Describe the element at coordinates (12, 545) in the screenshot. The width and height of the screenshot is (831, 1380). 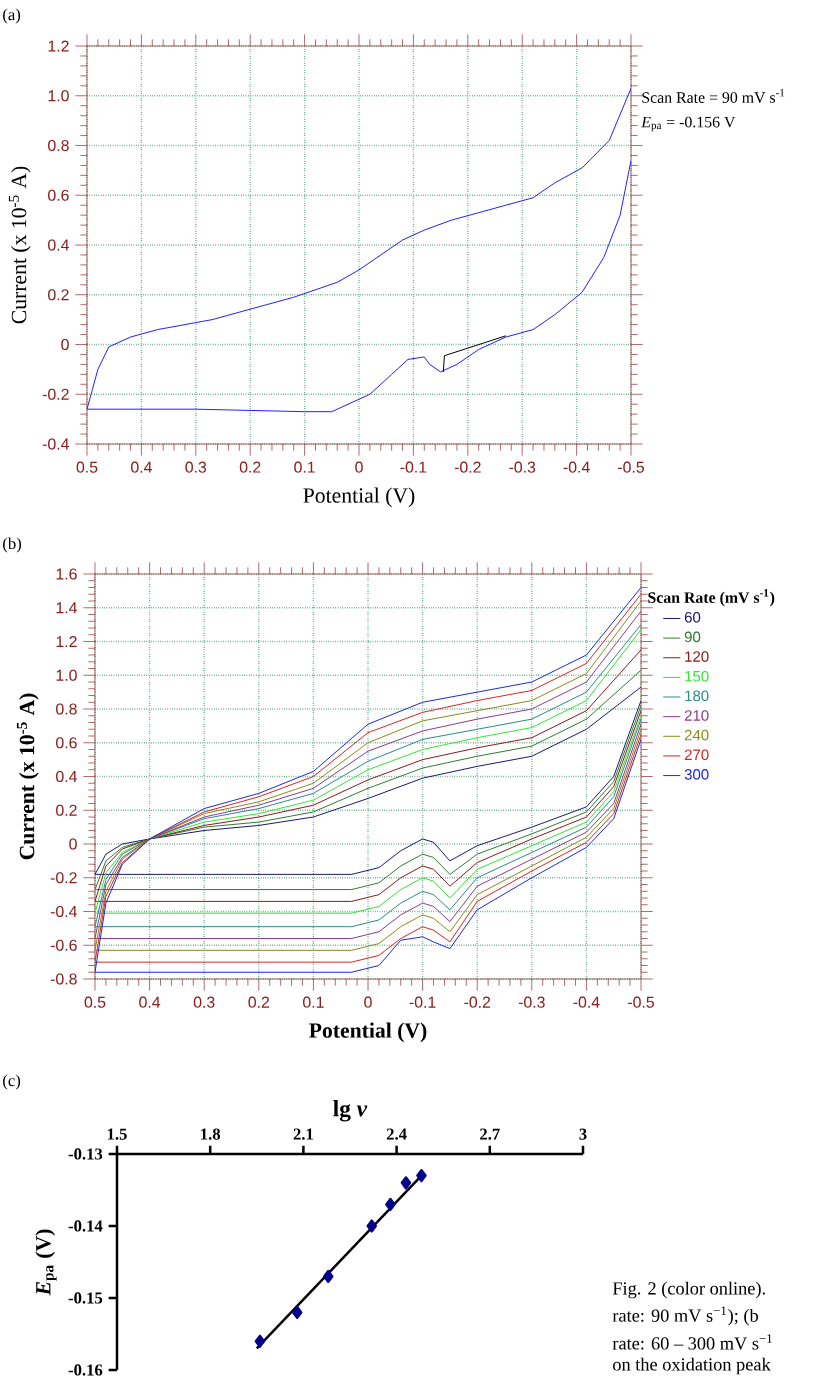
I see `text: (b)` at that location.